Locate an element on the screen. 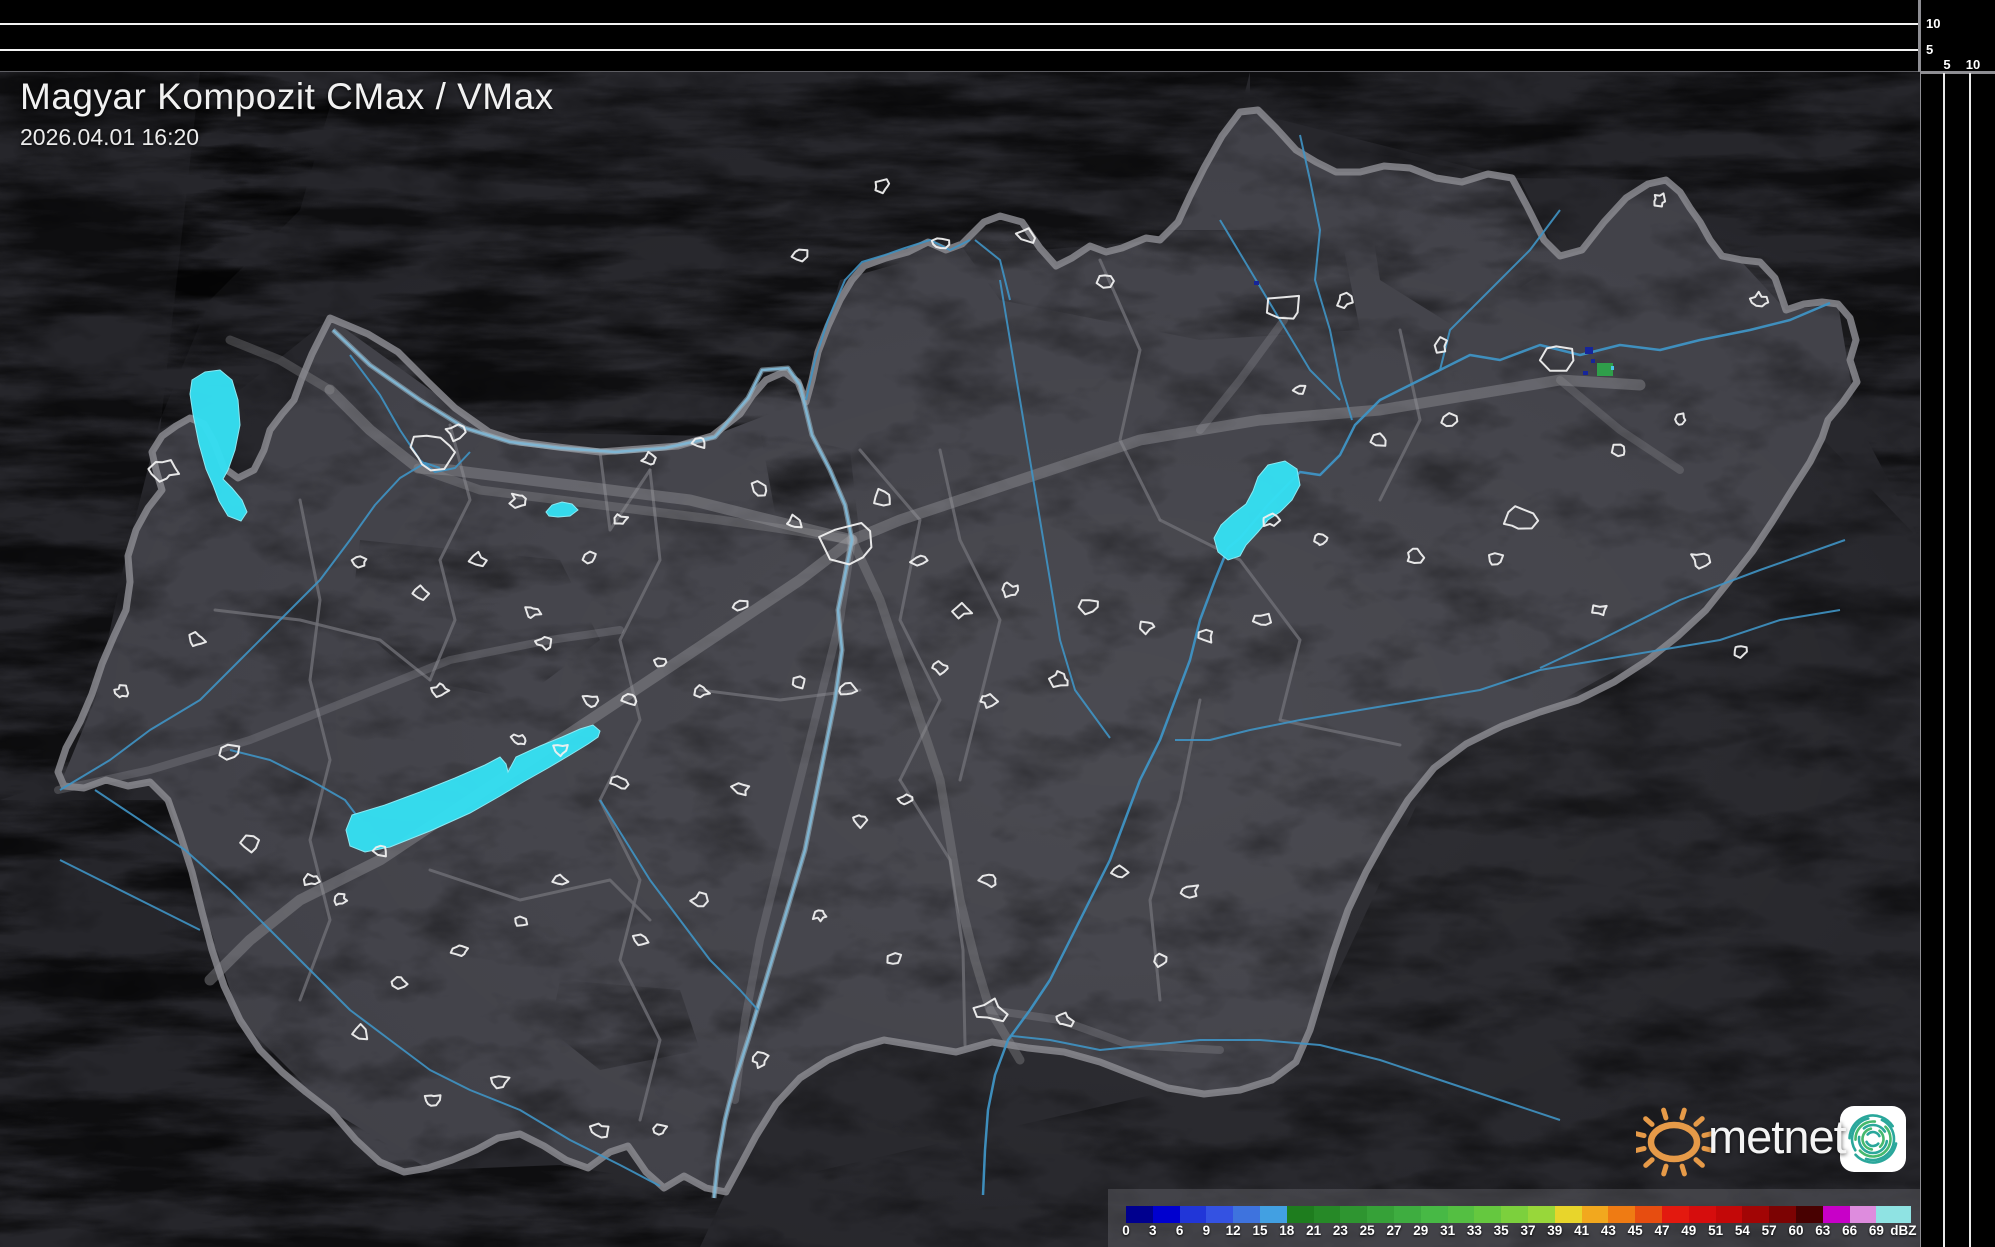  legend-tick-23: 23 is located at coordinates (1340, 1230).